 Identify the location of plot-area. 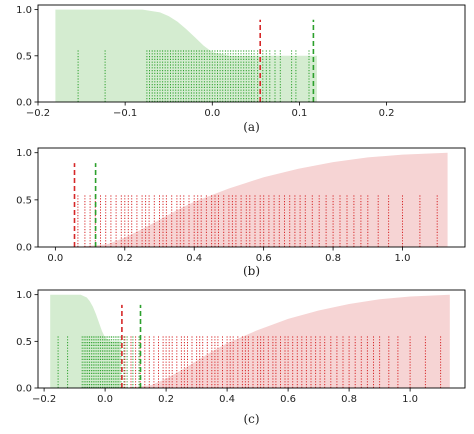
(186, 55).